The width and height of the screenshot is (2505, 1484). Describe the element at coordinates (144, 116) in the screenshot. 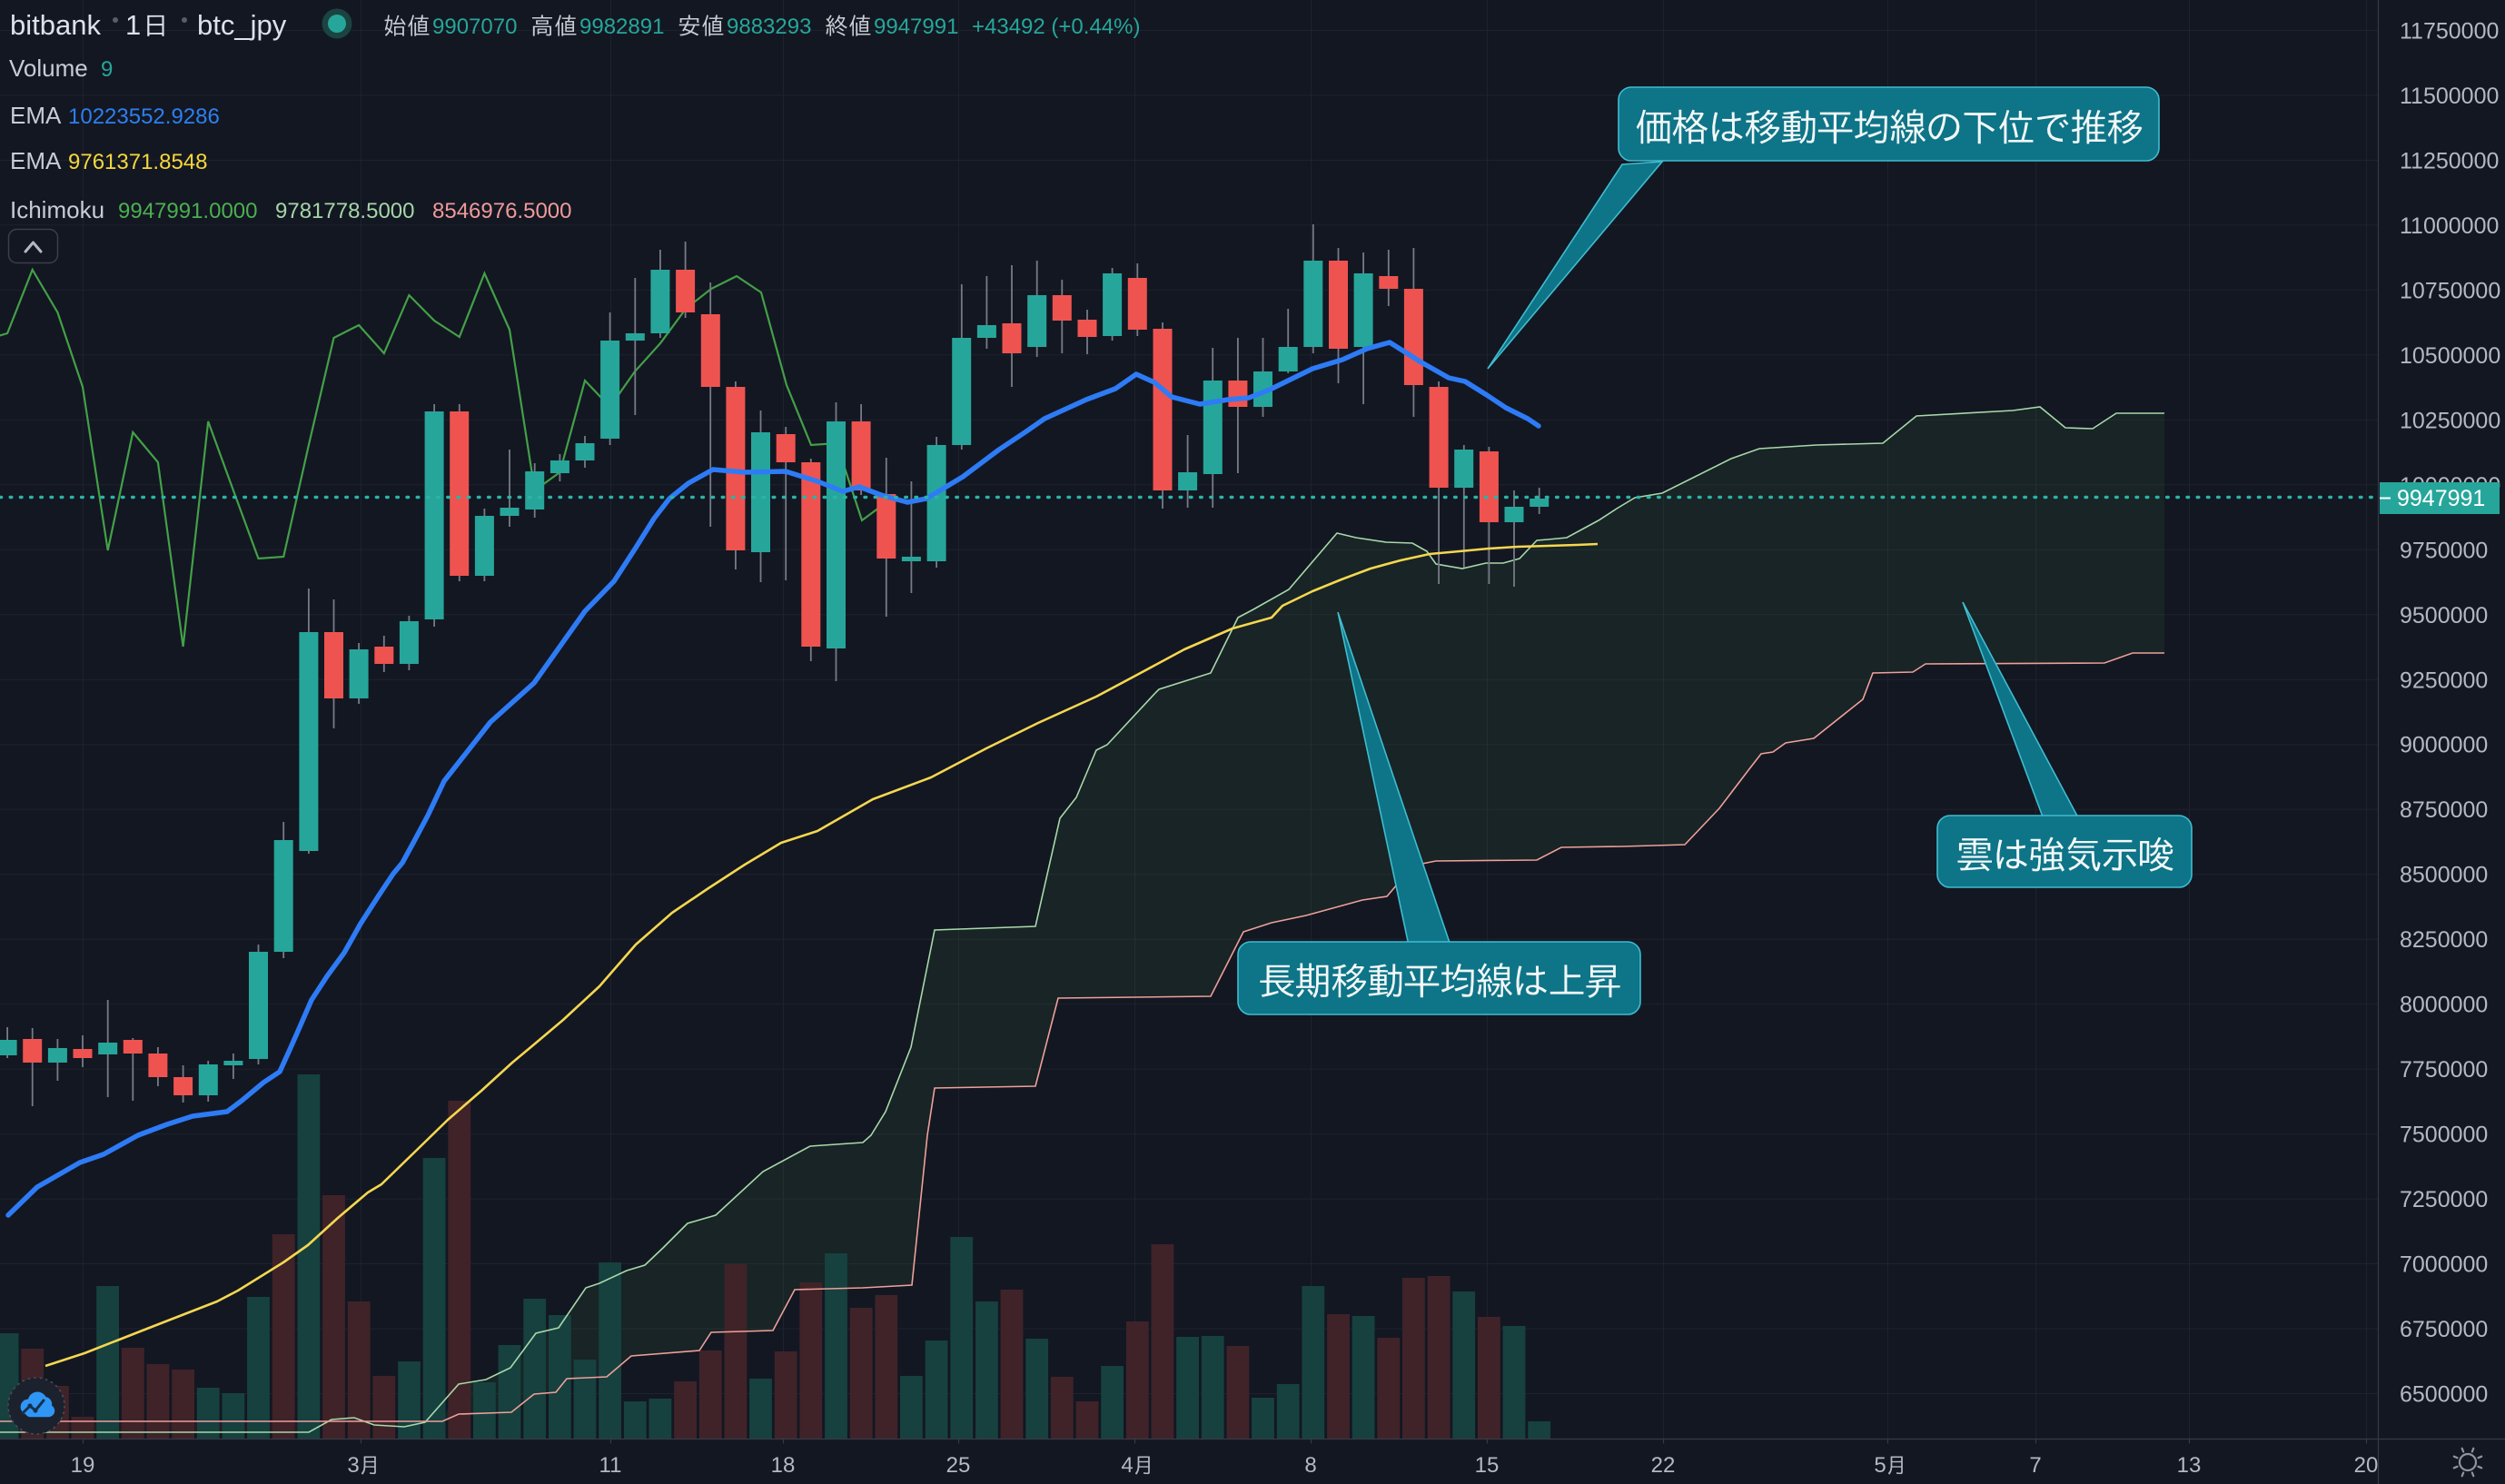

I see `svg-text: 10223552.9286` at that location.